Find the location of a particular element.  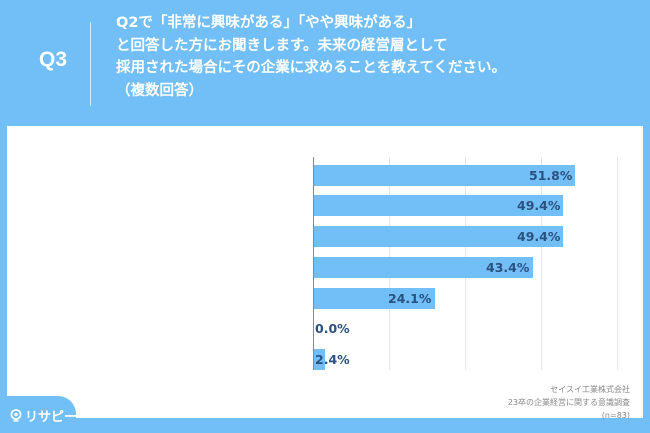

logo: リサピー is located at coordinates (43, 415).